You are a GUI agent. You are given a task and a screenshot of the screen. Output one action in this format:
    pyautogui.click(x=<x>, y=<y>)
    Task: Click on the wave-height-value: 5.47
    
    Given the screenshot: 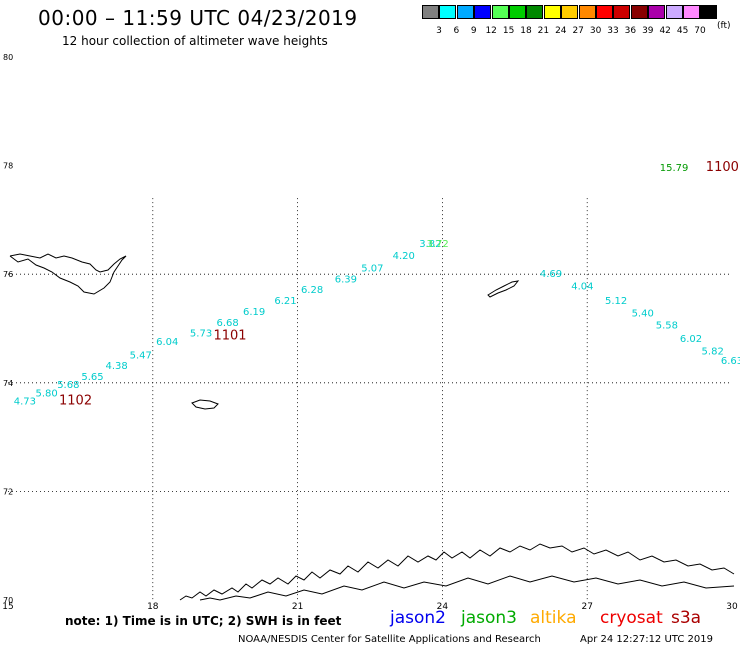 What is the action you would take?
    pyautogui.click(x=141, y=355)
    